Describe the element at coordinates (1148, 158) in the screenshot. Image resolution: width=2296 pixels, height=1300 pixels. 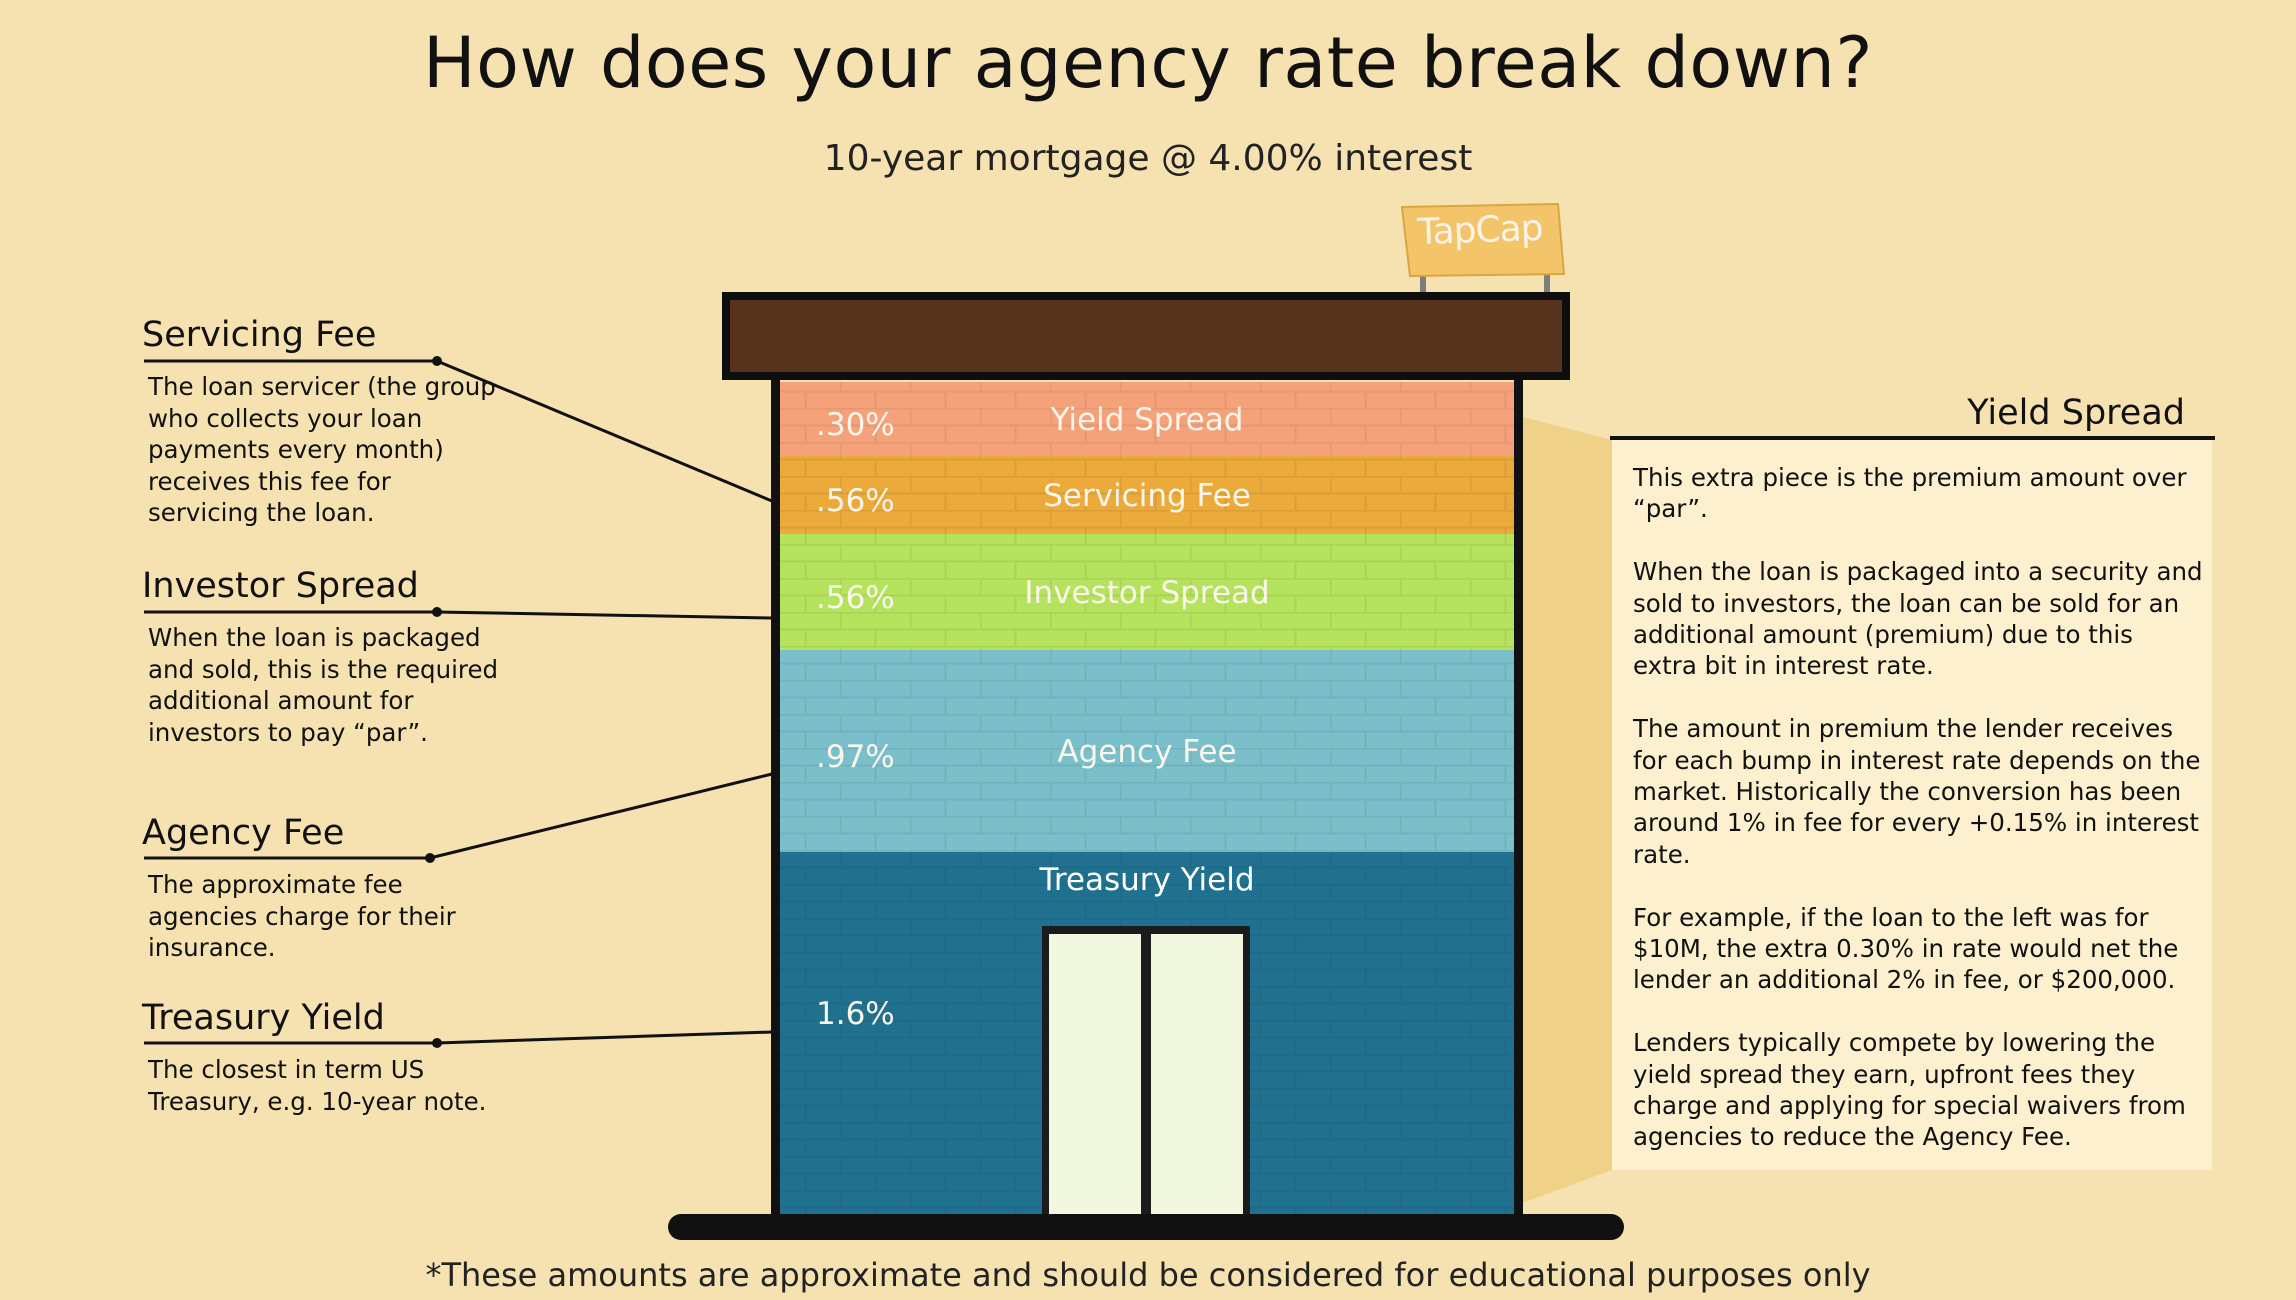
I see `page-subtitle: 10-year mortgage @ 4.00% interest` at that location.